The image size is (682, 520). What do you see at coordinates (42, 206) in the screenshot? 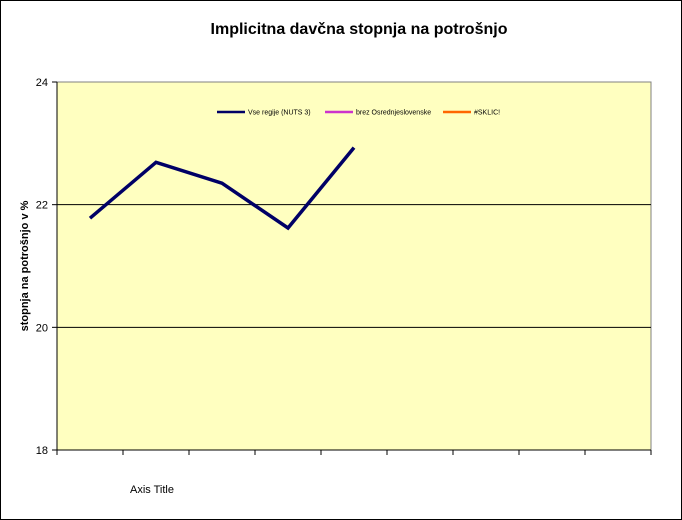
I see `y-tick-label: 22` at bounding box center [42, 206].